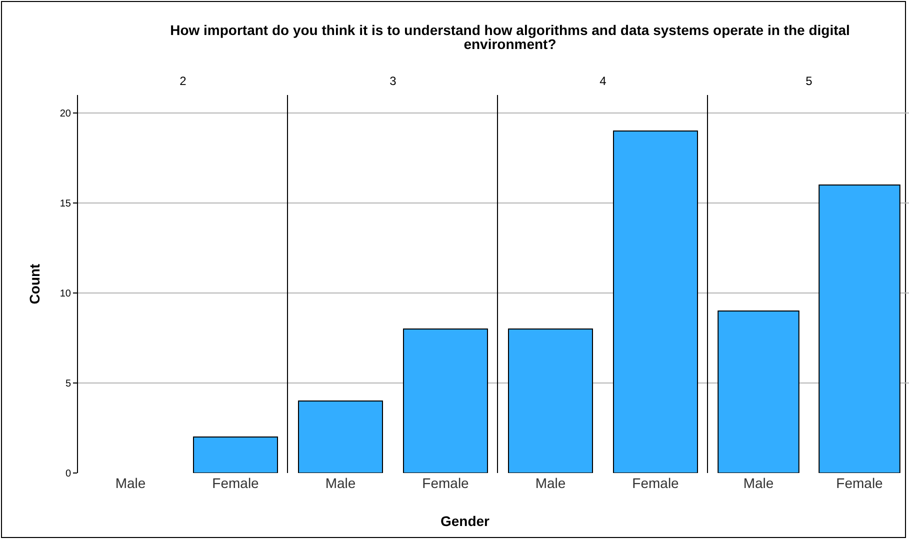 The width and height of the screenshot is (909, 541). What do you see at coordinates (66, 294) in the screenshot?
I see `y-tick-label: 10` at bounding box center [66, 294].